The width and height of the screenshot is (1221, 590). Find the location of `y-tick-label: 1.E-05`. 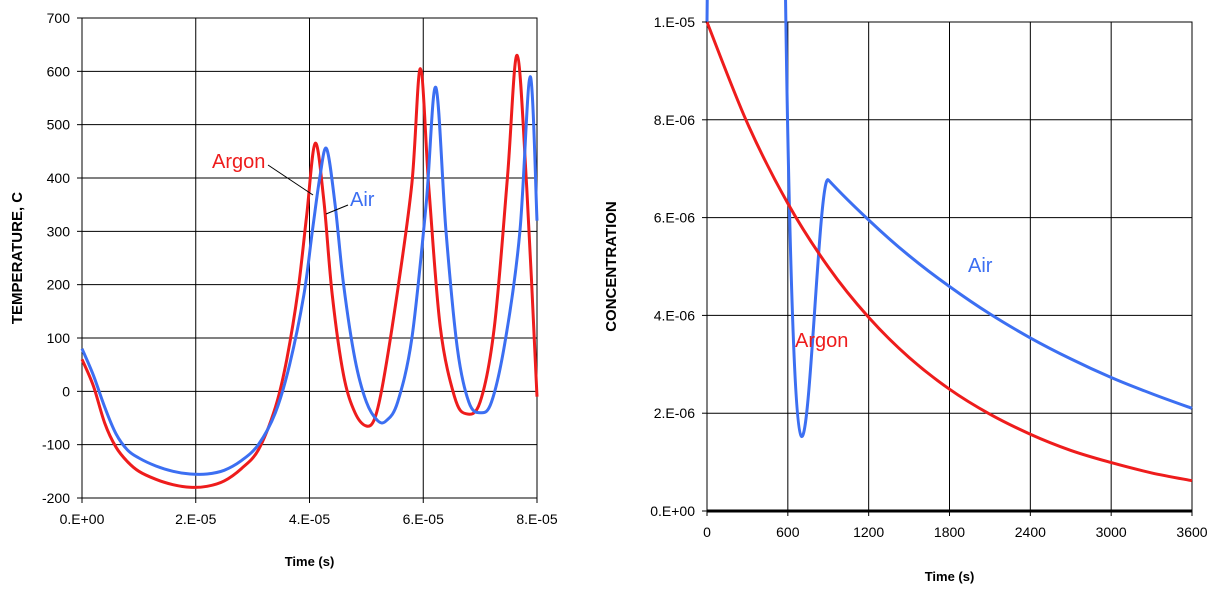

y-tick-label: 1.E-05 is located at coordinates (674, 22).